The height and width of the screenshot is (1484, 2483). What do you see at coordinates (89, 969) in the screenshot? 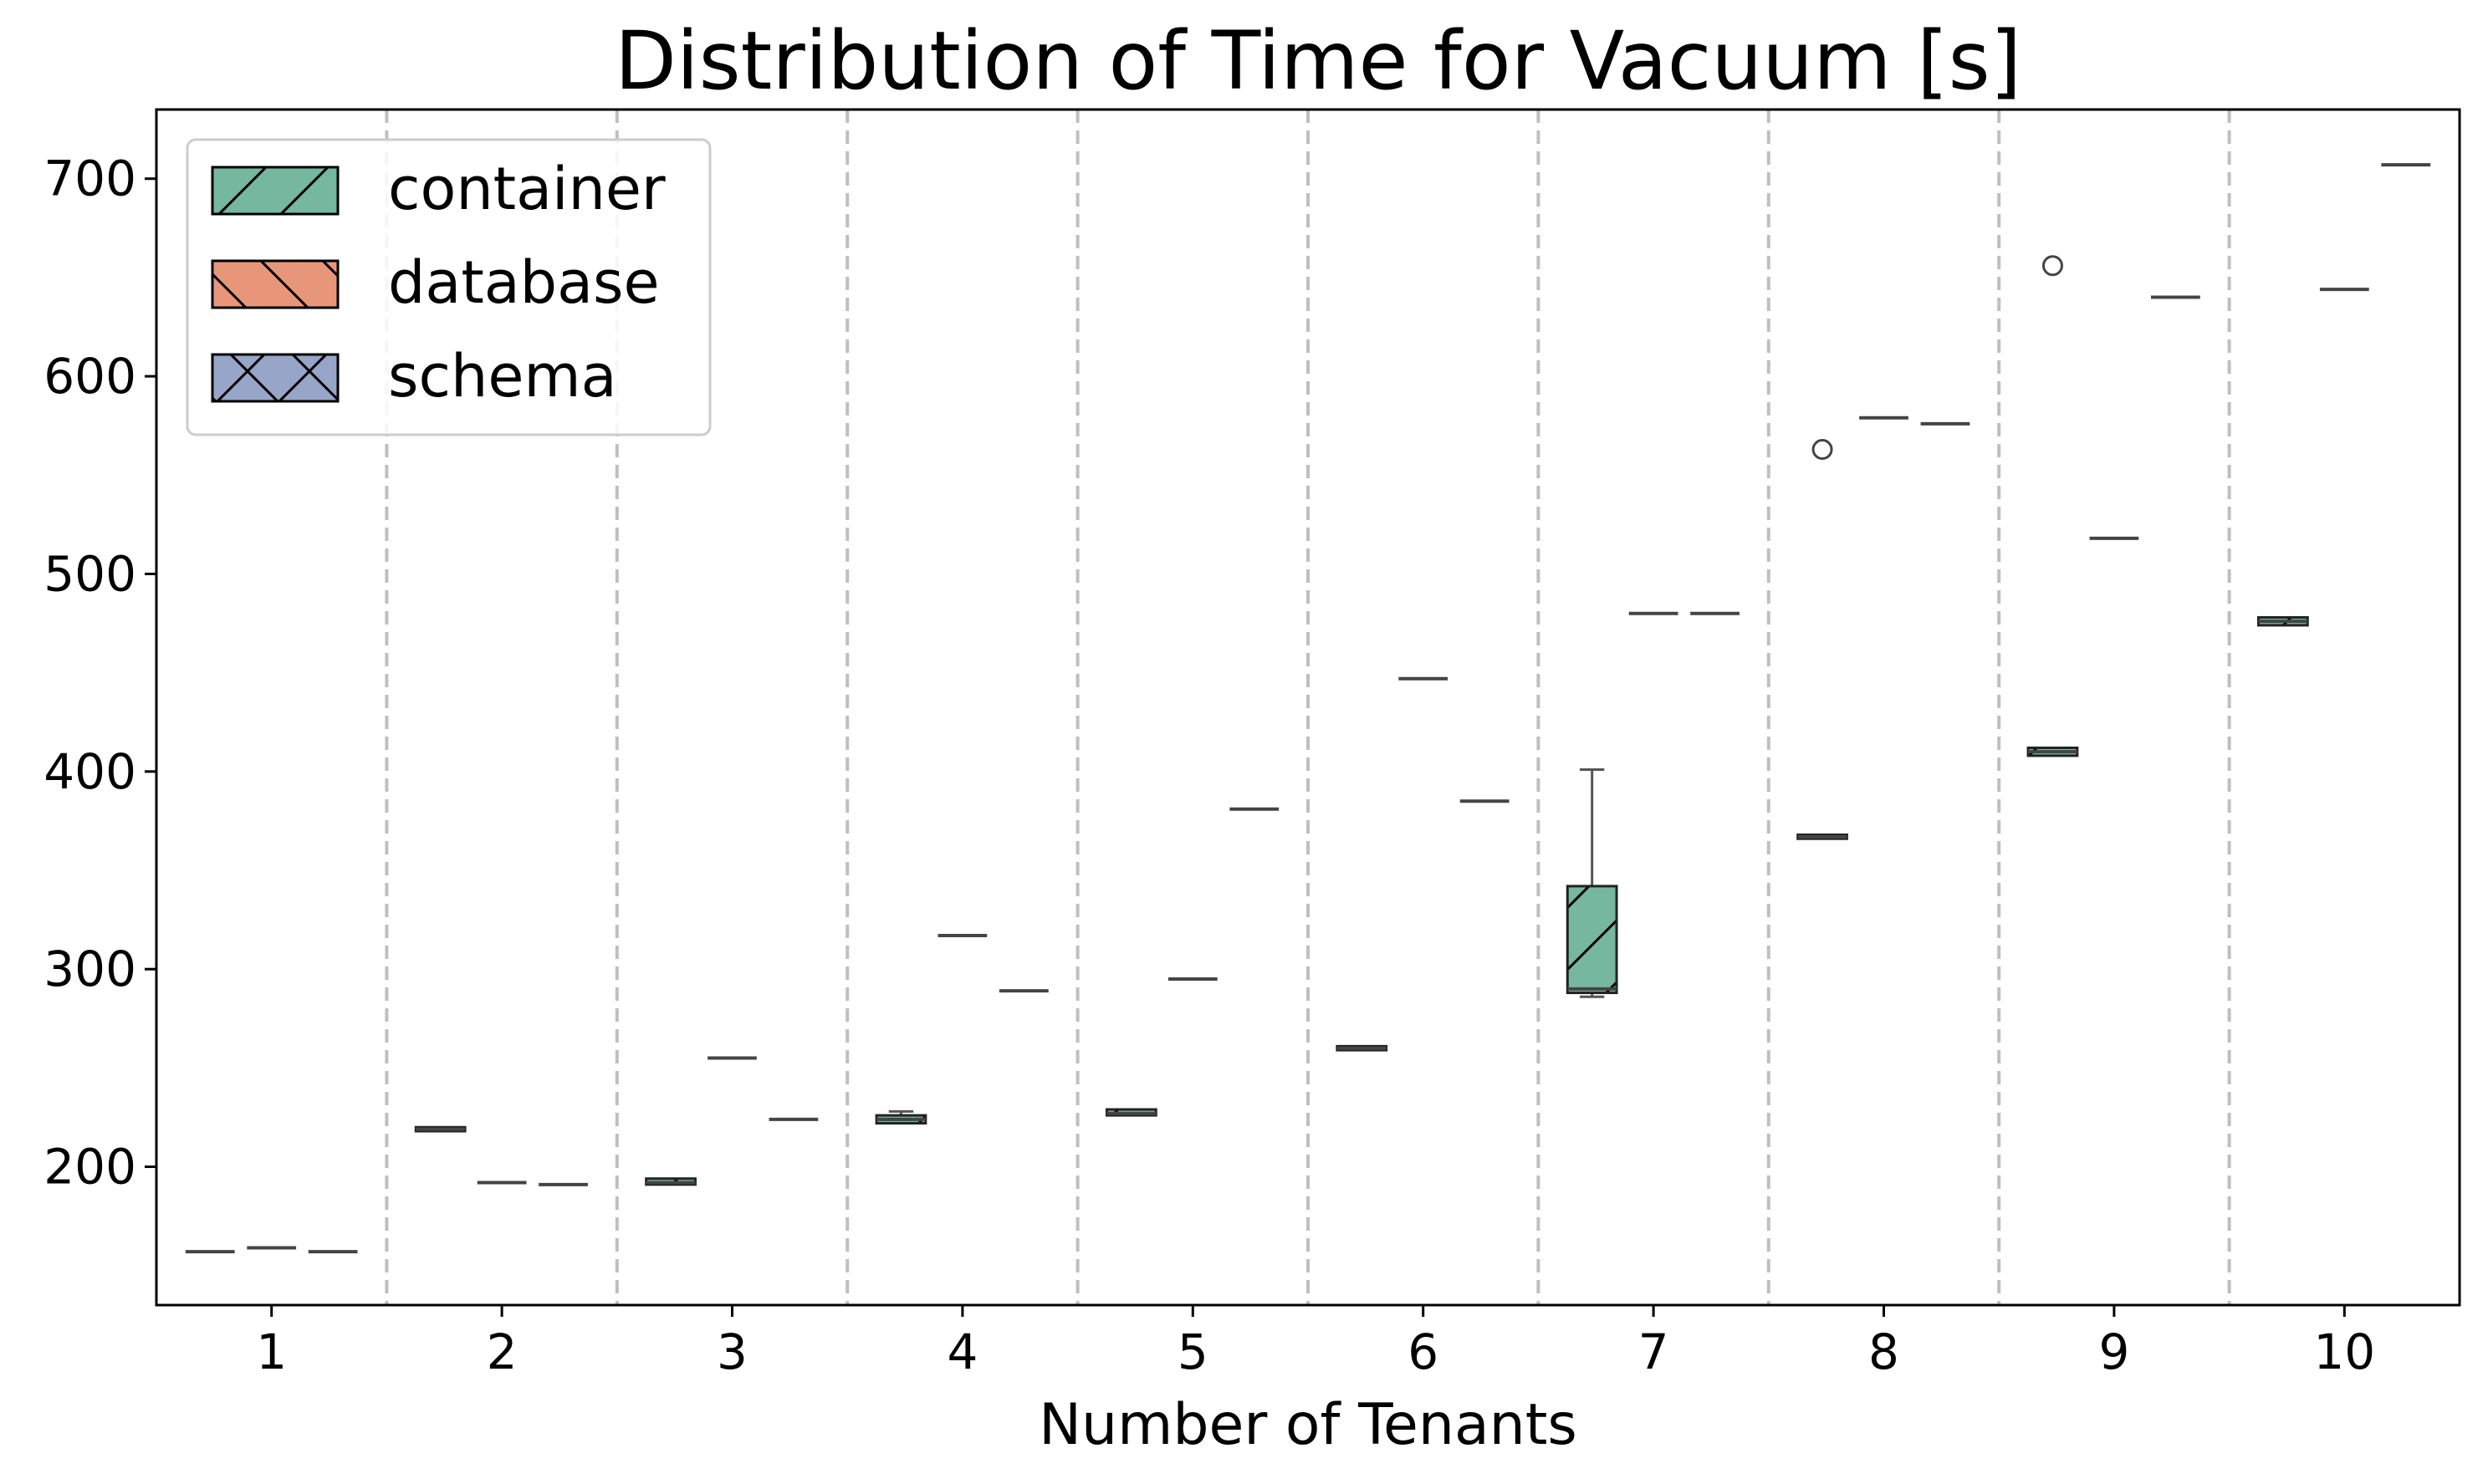
I see `y-tick-label: 300` at bounding box center [89, 969].